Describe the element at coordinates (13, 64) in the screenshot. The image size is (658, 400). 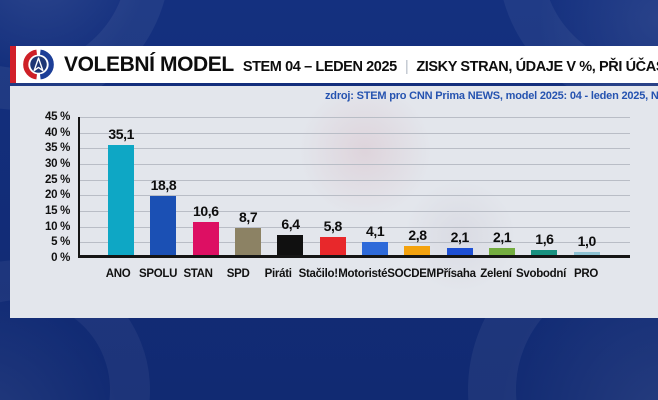
I see `header-accent-stripe` at that location.